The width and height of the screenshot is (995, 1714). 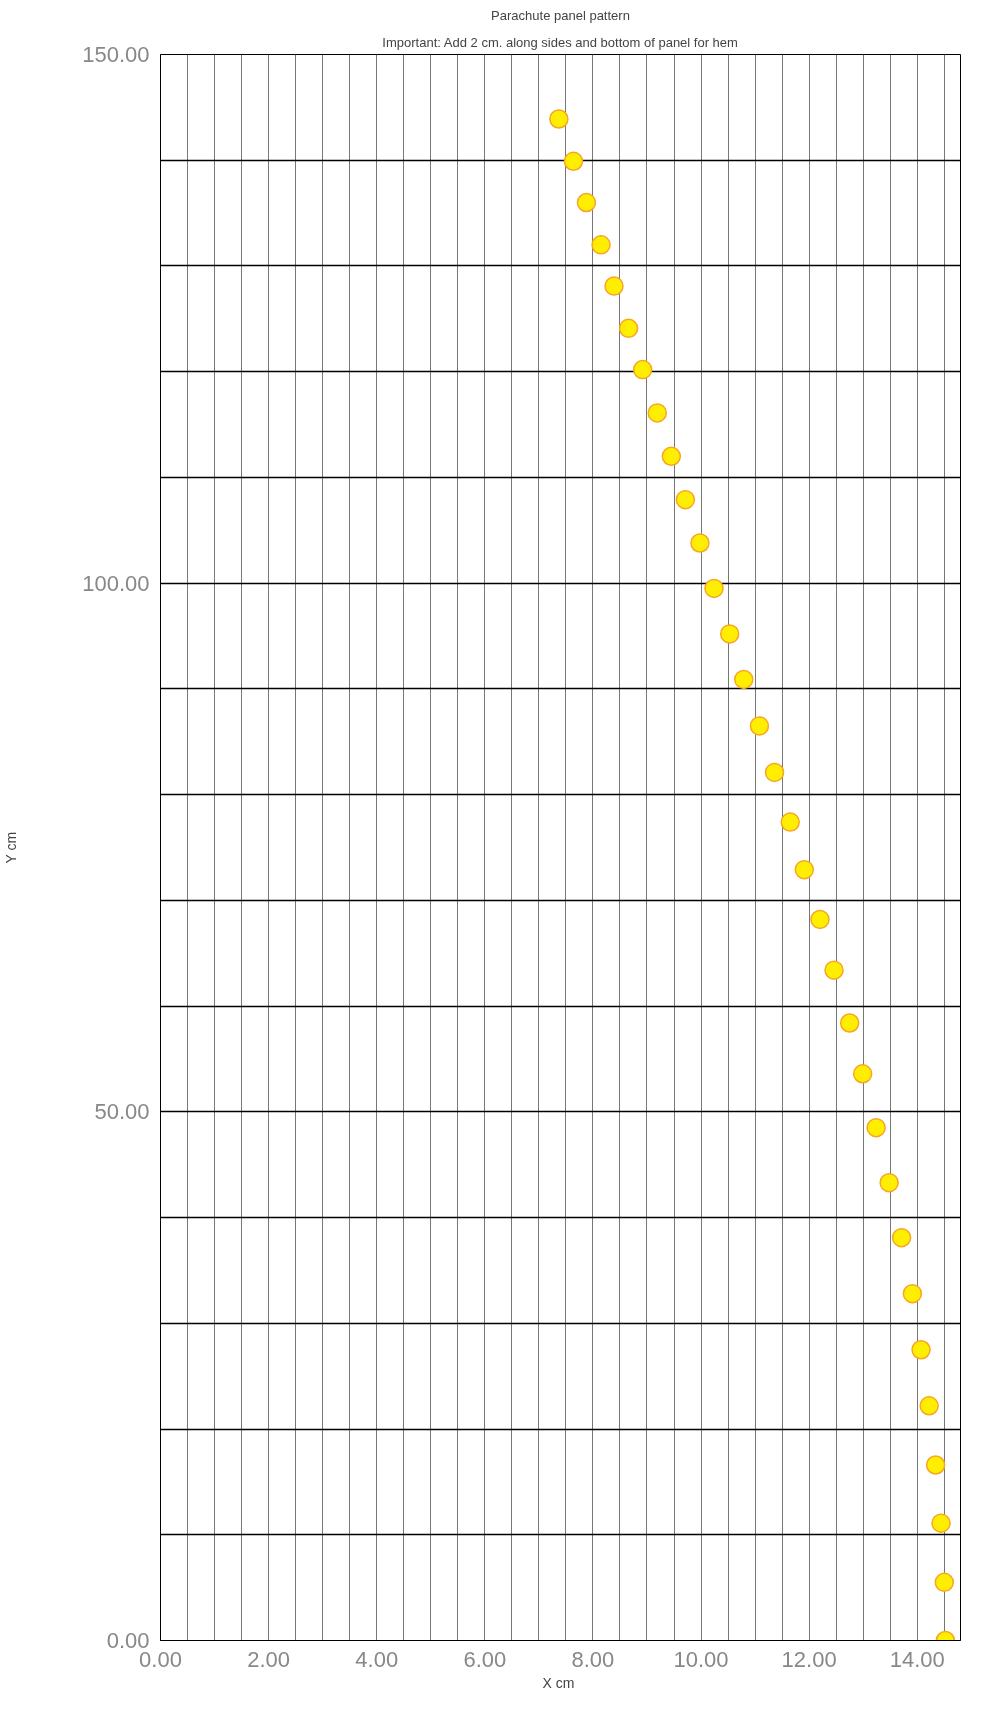 What do you see at coordinates (917, 1659) in the screenshot?
I see `x-tick-label: 14.00` at bounding box center [917, 1659].